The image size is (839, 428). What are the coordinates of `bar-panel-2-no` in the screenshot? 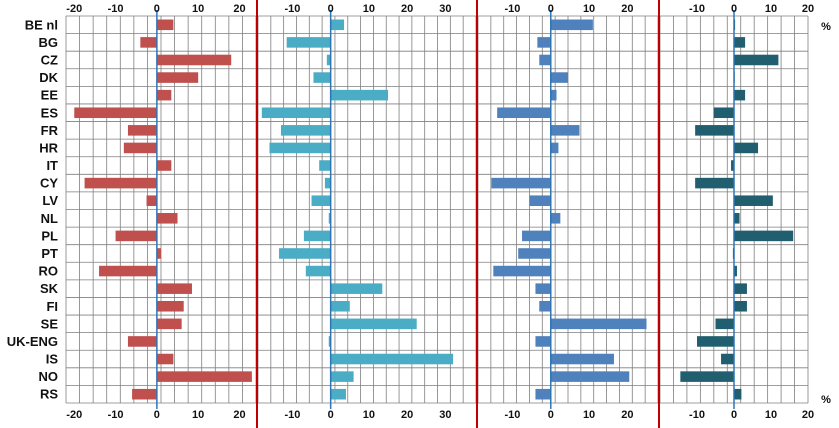 It's located at (342, 376).